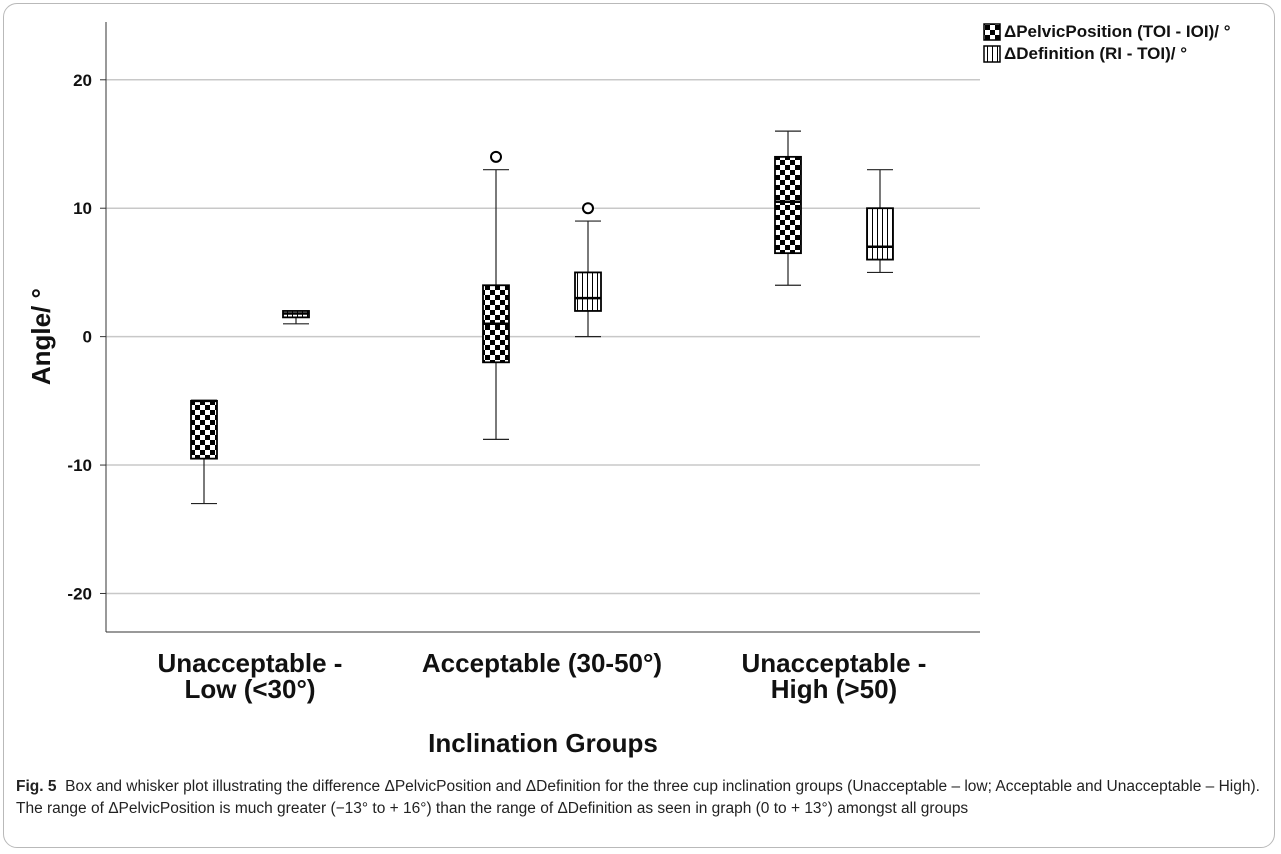  Describe the element at coordinates (41, 336) in the screenshot. I see `y-axis-title: Angle/ °` at that location.